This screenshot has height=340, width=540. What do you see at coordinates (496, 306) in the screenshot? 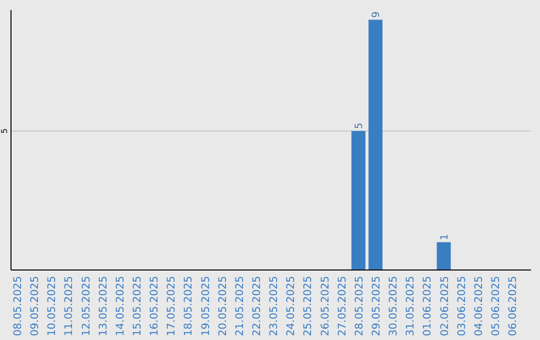
I see `x-tick-label: 05.06.2025` at bounding box center [496, 306].